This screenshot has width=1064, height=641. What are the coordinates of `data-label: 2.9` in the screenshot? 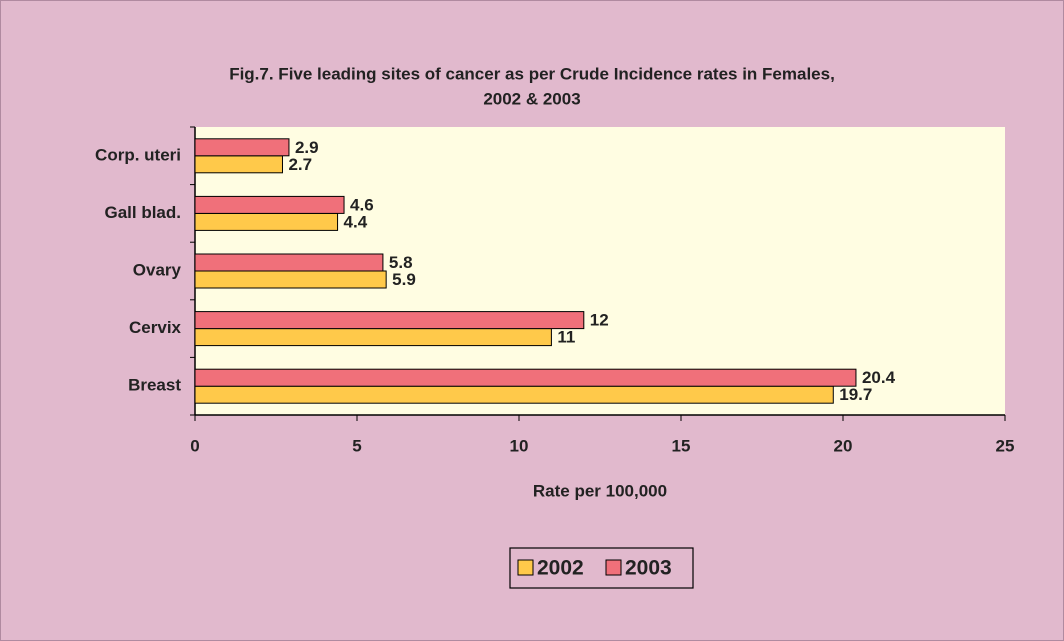 It's located at (307, 147).